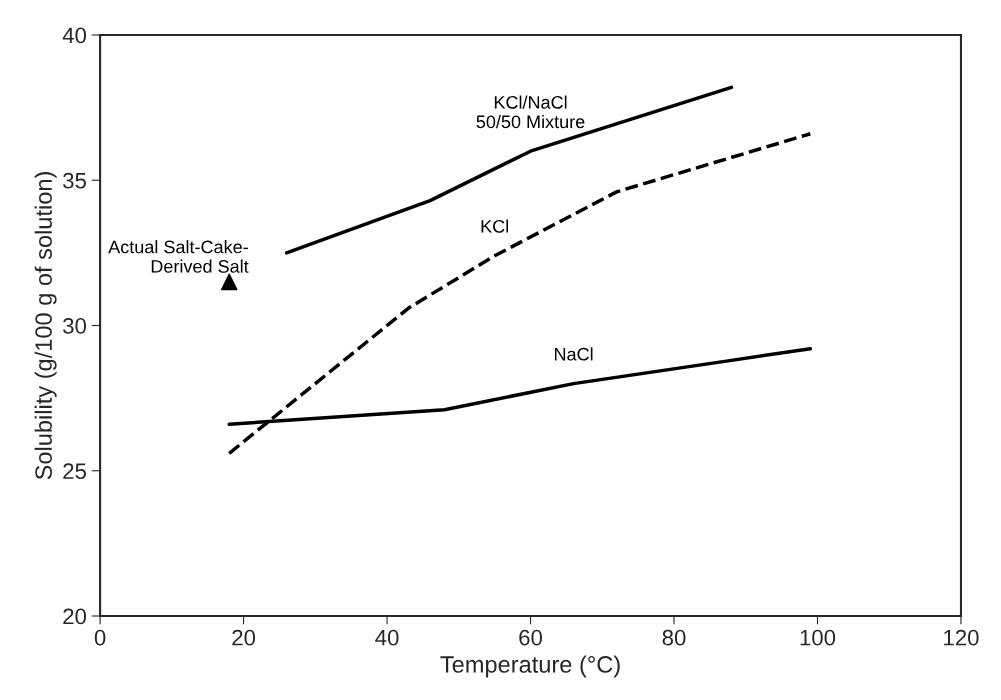 The height and width of the screenshot is (700, 1001). What do you see at coordinates (74, 35) in the screenshot?
I see `y-tick-label: 40` at bounding box center [74, 35].